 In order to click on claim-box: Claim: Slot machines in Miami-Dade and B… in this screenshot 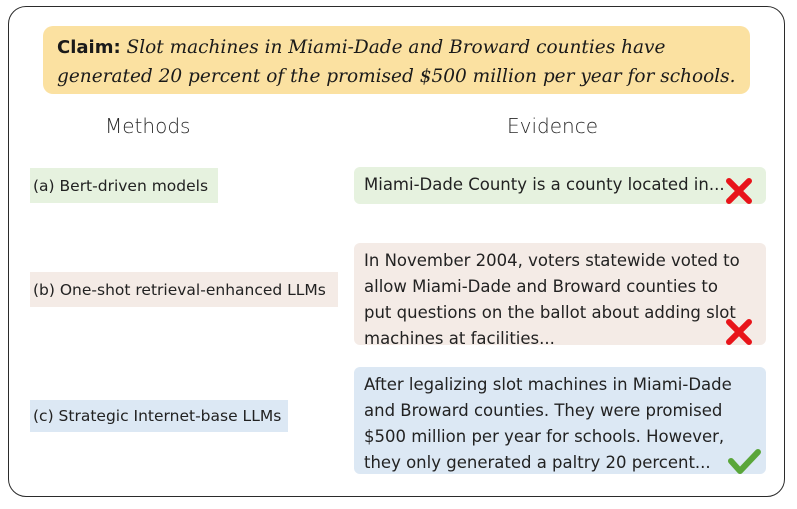, I will do `click(396, 60)`.